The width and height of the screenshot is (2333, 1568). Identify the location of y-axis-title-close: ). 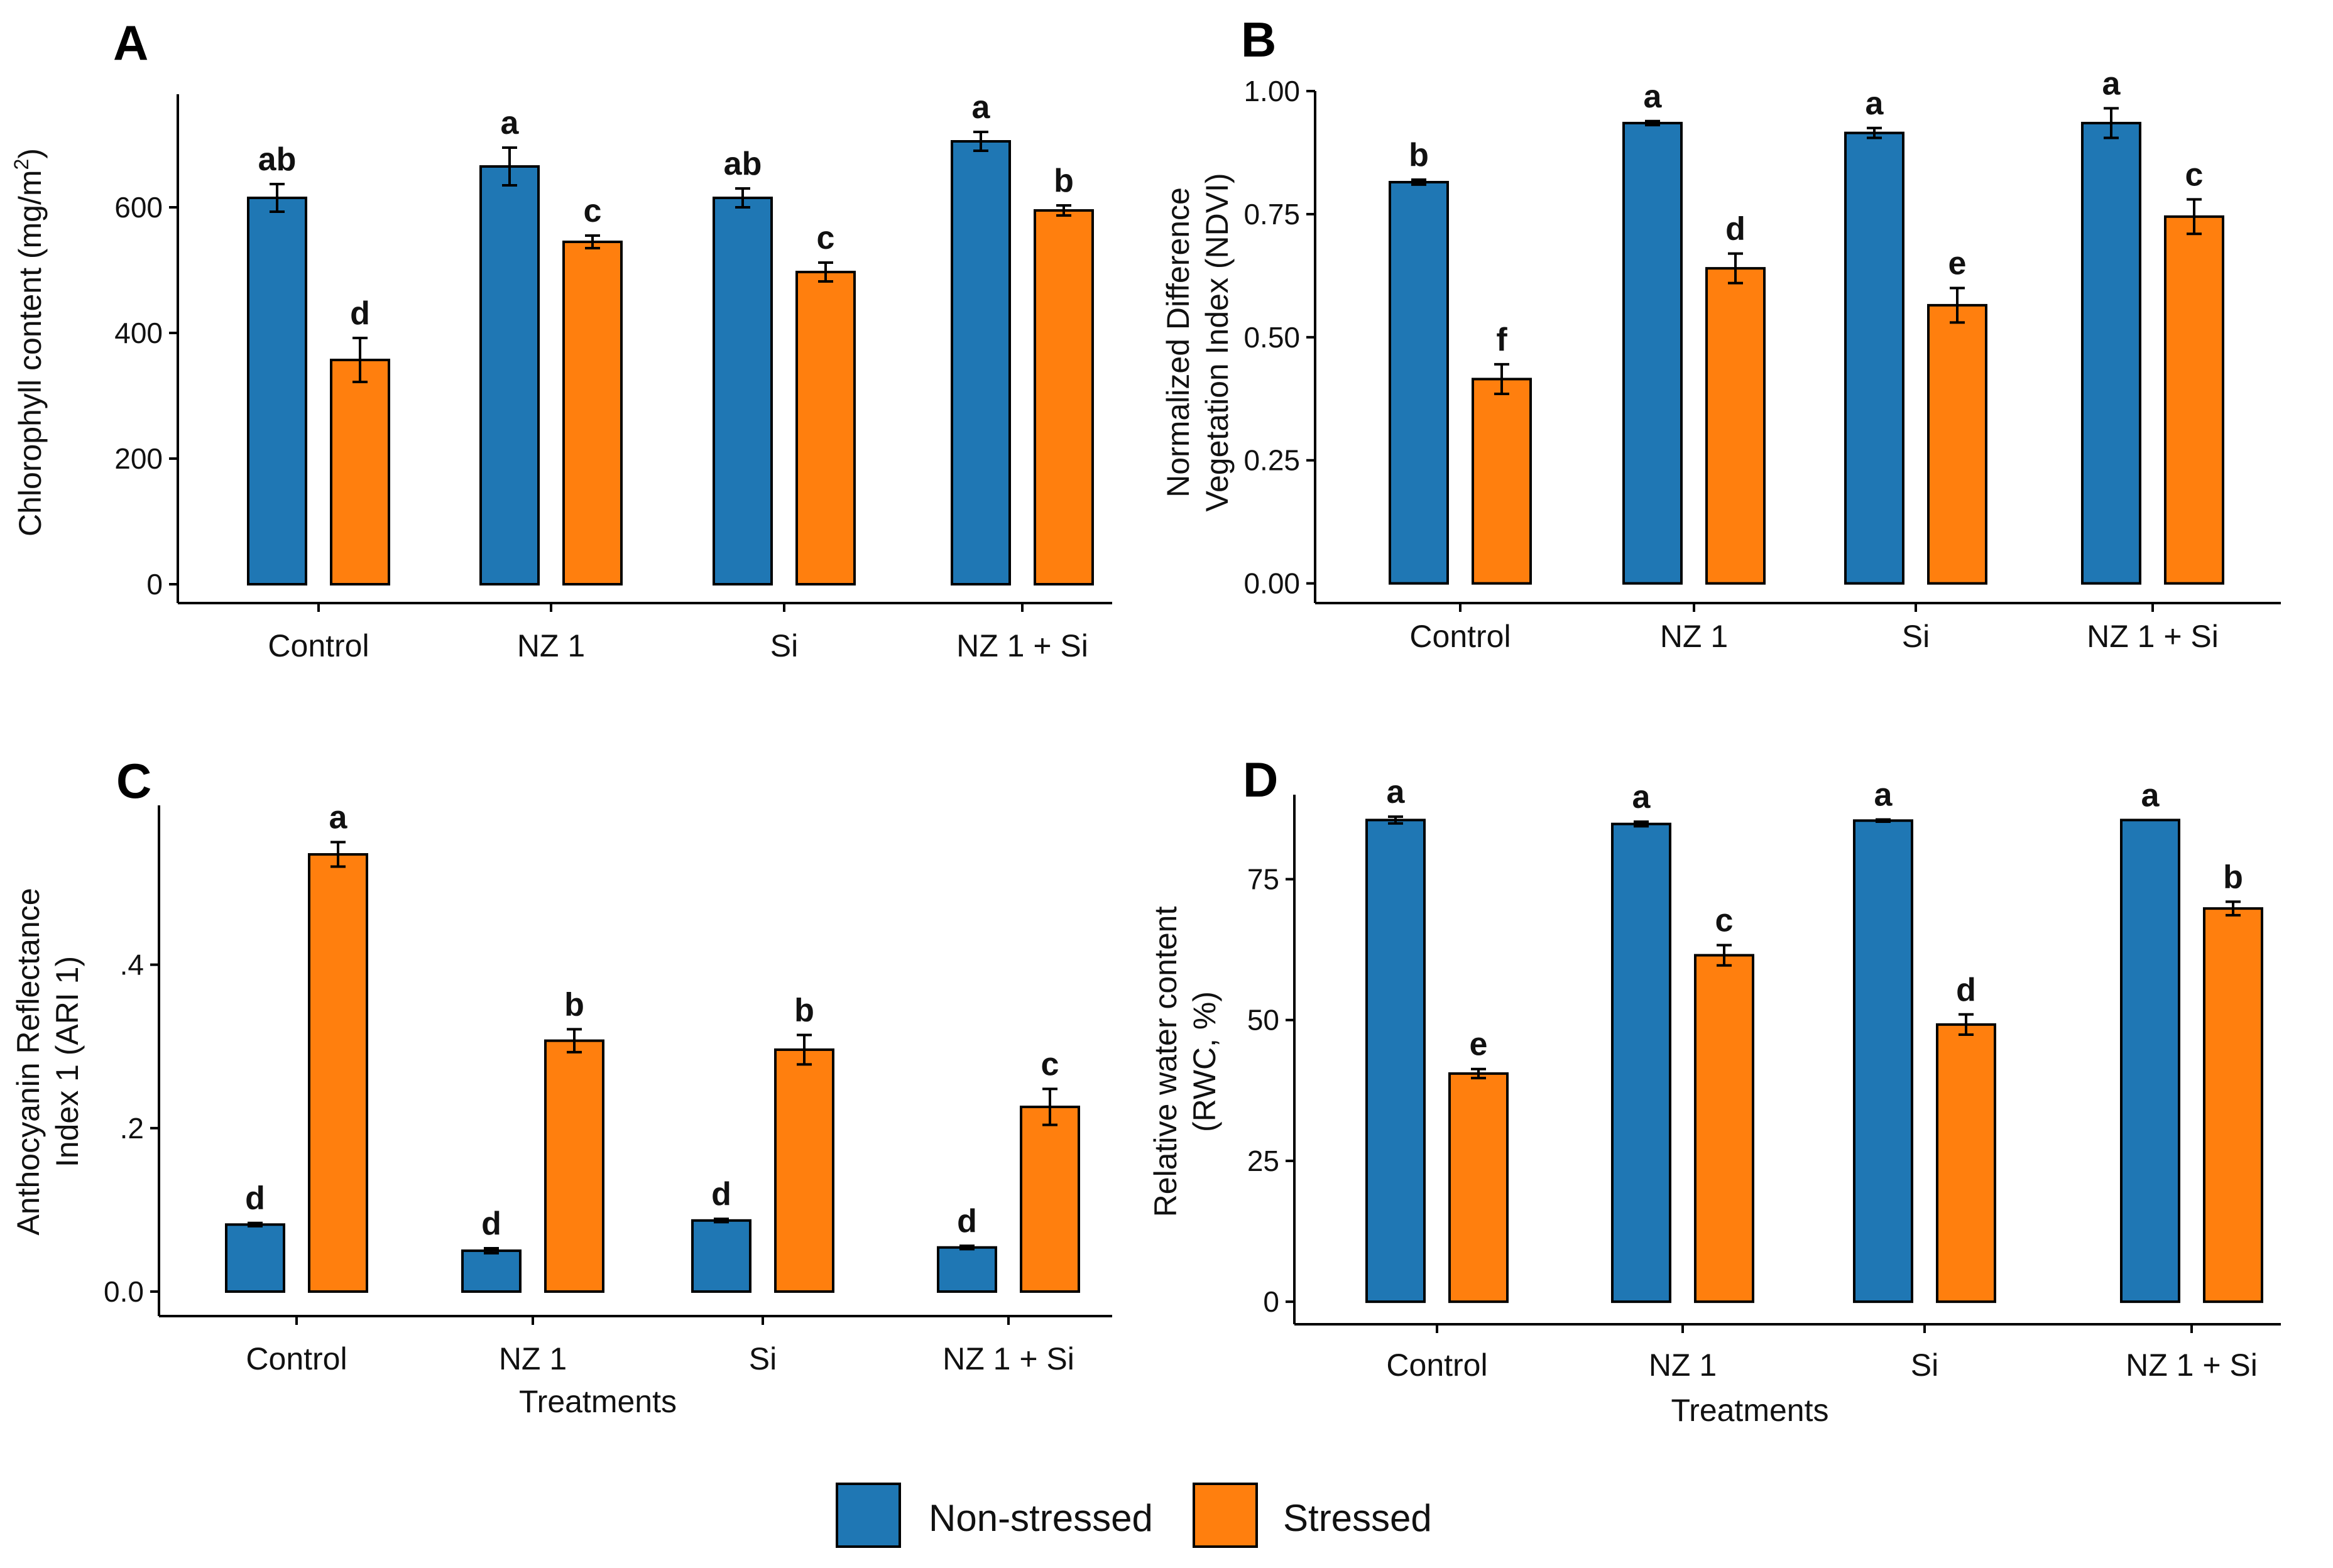
(30, 153).